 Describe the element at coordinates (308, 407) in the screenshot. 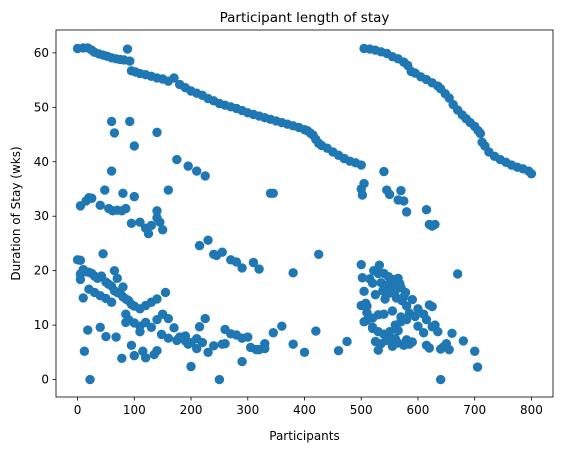

I see `x-axis-ticks: 0 100 200 300 400 500 600 700 800` at that location.